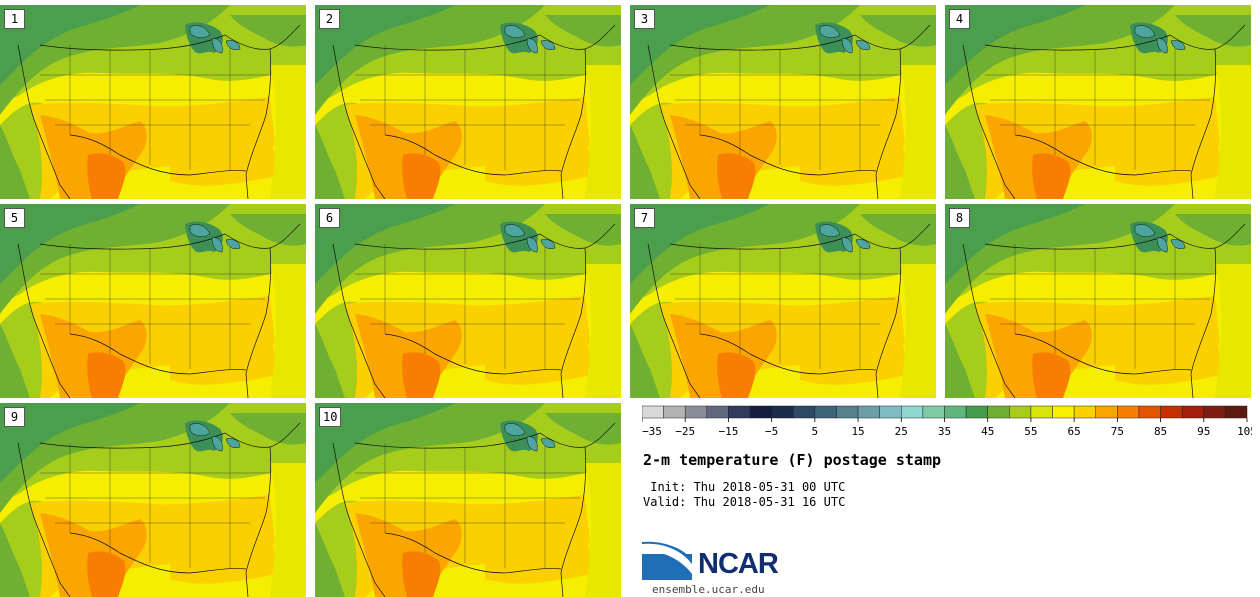 The image size is (1260, 597). Describe the element at coordinates (901, 431) in the screenshot. I see `legend-label: 25` at that location.